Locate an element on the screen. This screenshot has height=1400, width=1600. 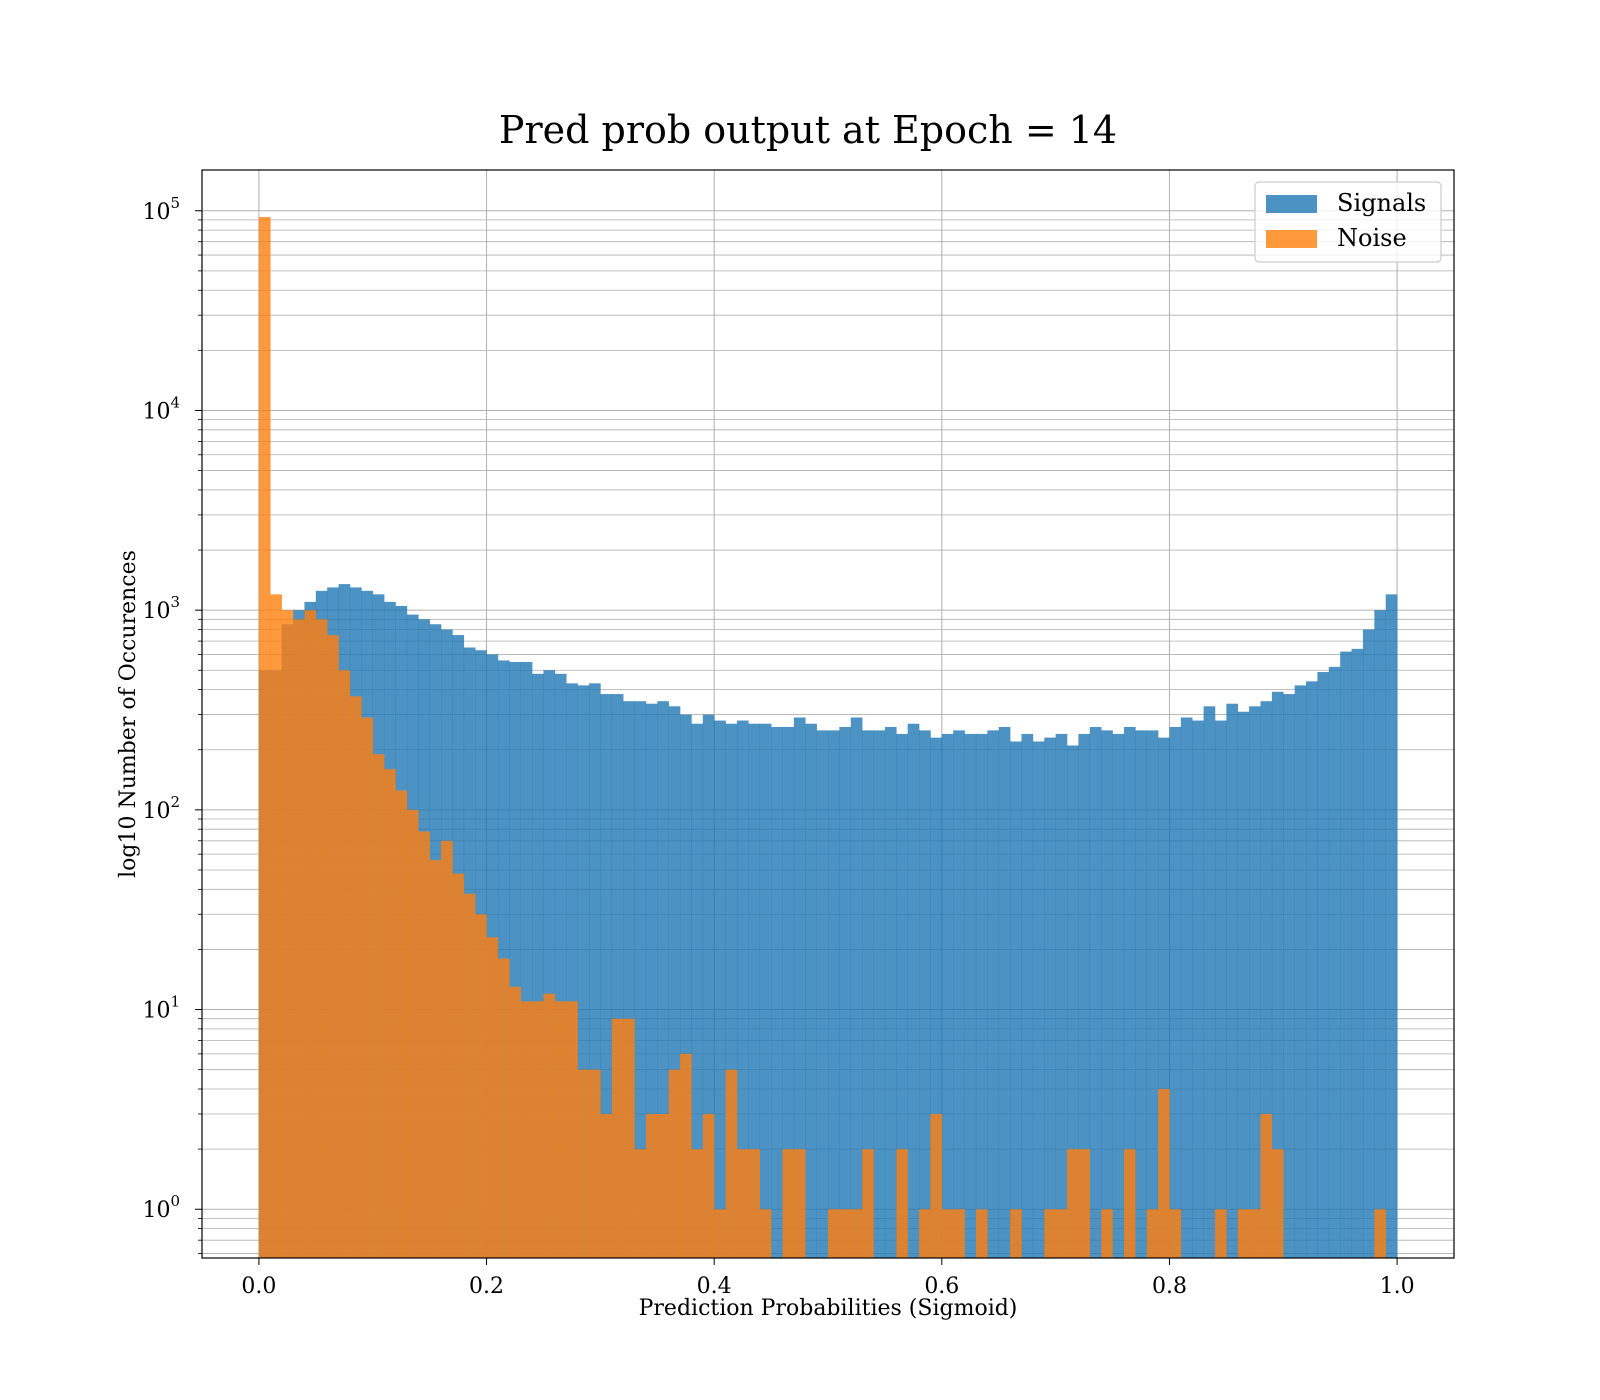
legend-swatch-signals is located at coordinates (1291, 204).